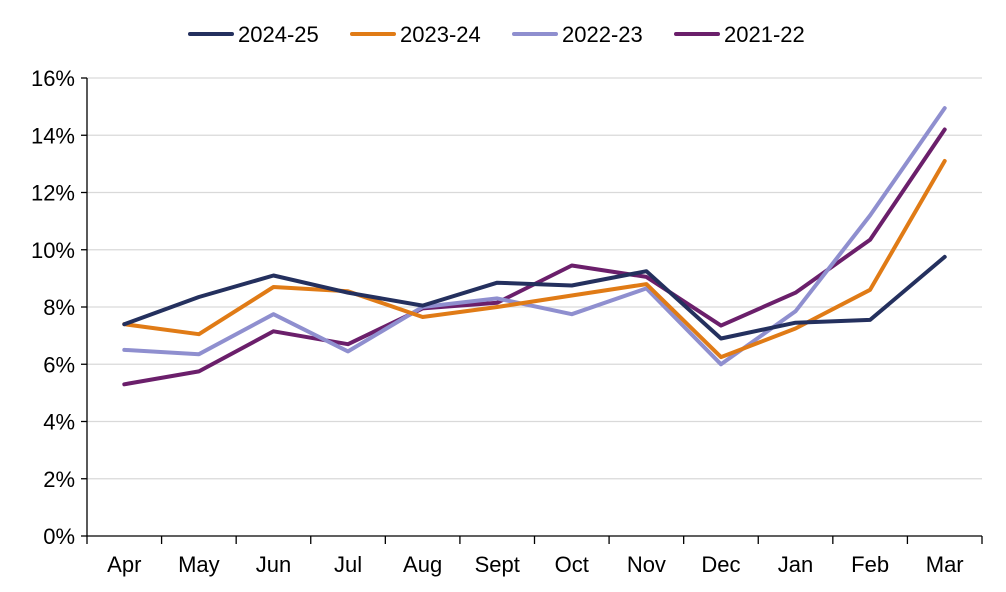 Image resolution: width=1006 pixels, height=592 pixels. What do you see at coordinates (53, 78) in the screenshot?
I see `y-tick-label: 16%` at bounding box center [53, 78].